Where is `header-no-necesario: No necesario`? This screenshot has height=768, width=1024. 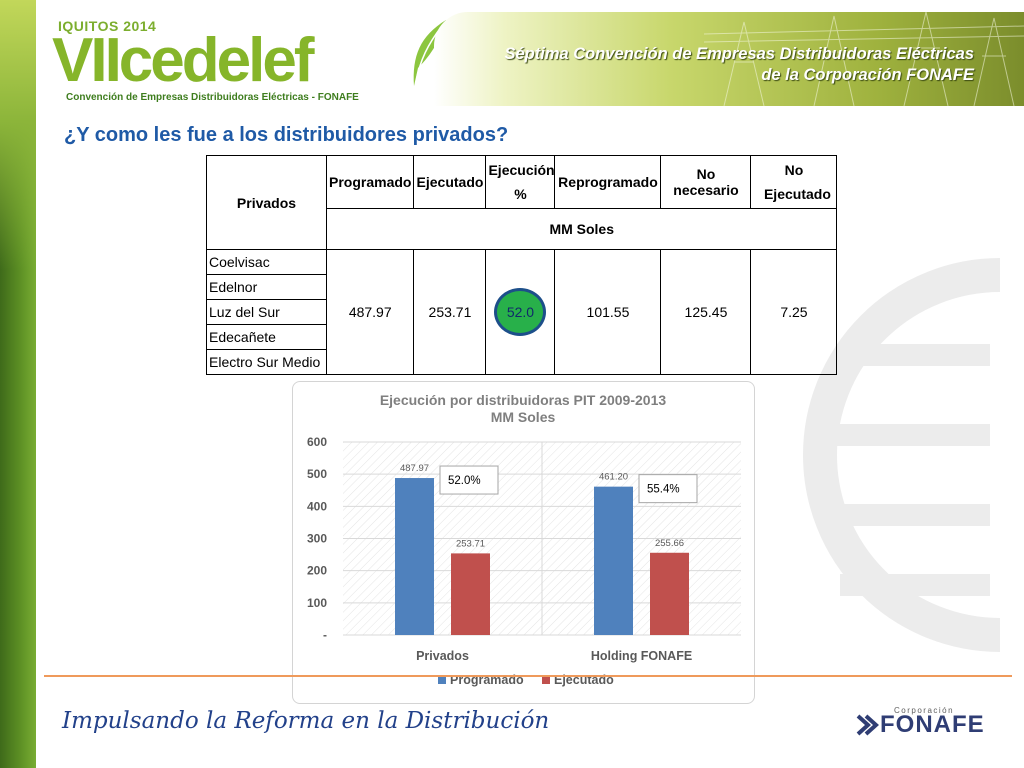
header-no-necesario: No necesario is located at coordinates (706, 182).